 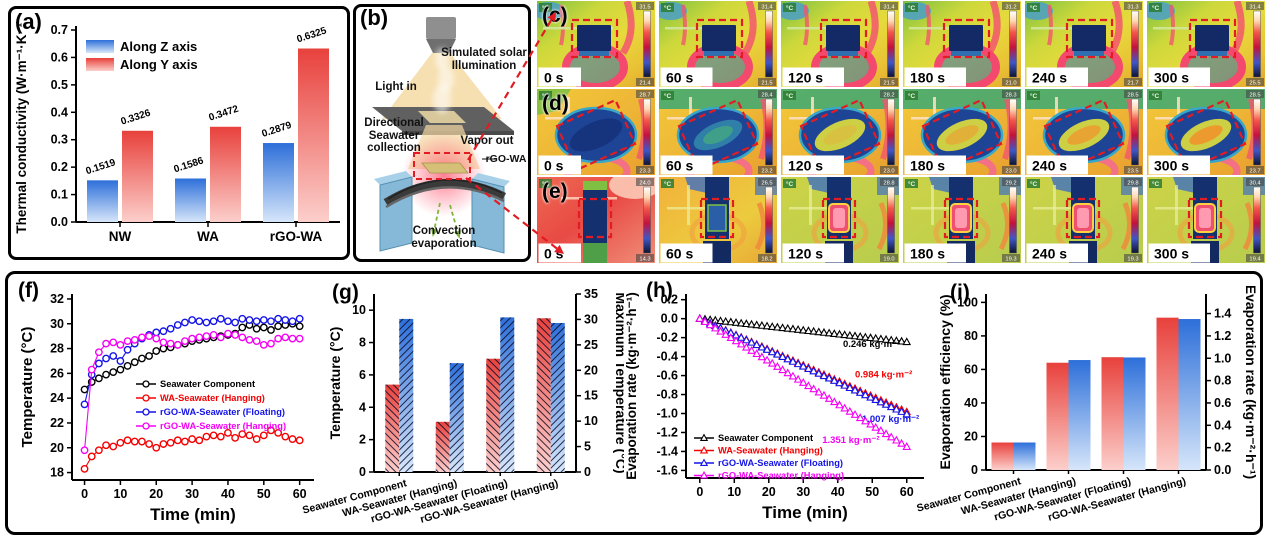 I want to click on panel-h-label: (h), so click(x=659, y=290).